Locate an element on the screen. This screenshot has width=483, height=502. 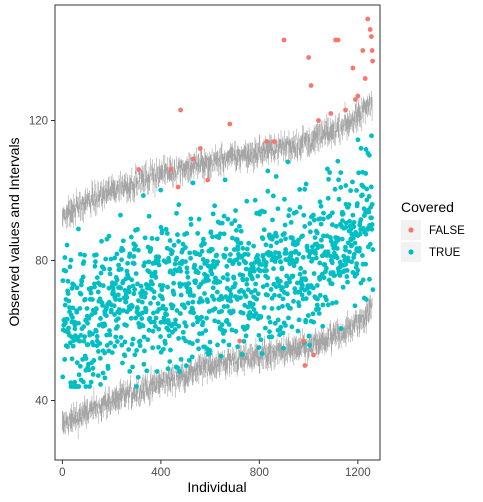
x-tick-label: 400 is located at coordinates (160, 473).